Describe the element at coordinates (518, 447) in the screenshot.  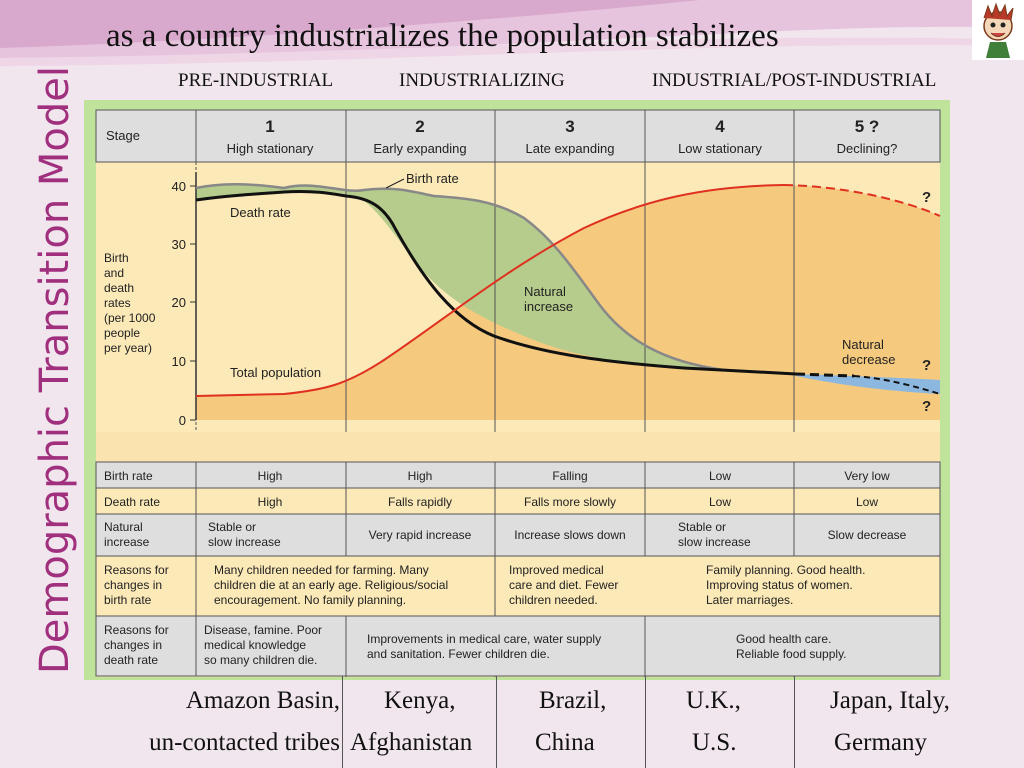
I see `separator-strip` at that location.